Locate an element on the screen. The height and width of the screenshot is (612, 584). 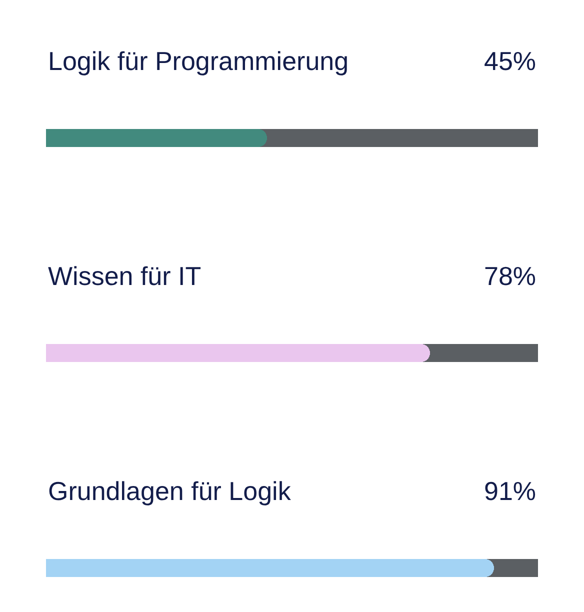
data-label: 45% is located at coordinates (510, 61).